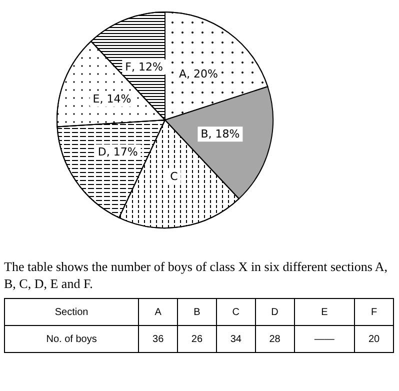  What do you see at coordinates (374, 312) in the screenshot?
I see `text: F` at bounding box center [374, 312].